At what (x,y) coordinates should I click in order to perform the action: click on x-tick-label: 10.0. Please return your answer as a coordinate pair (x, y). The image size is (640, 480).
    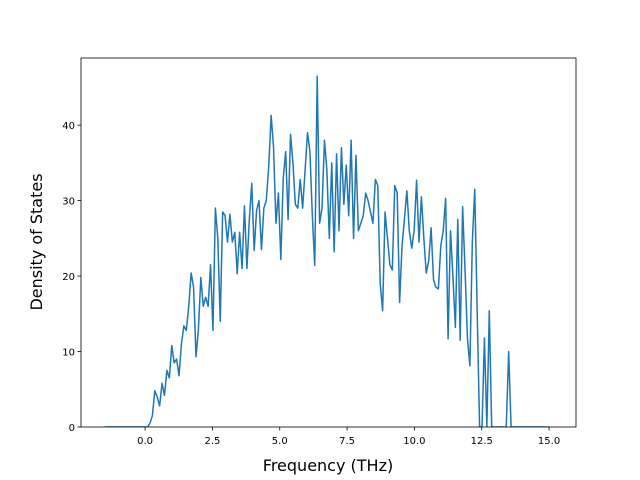
    Looking at the image, I should click on (414, 441).